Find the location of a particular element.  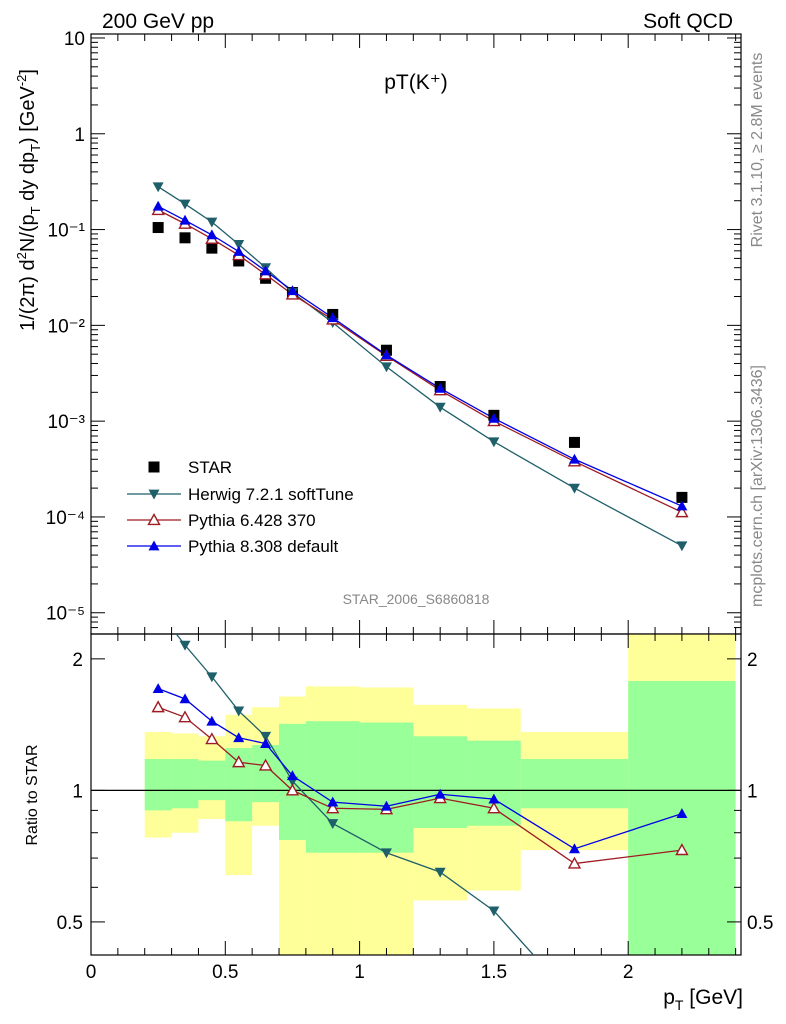

ratio-y-tick-label-right: 0.5 is located at coordinates (760, 923).